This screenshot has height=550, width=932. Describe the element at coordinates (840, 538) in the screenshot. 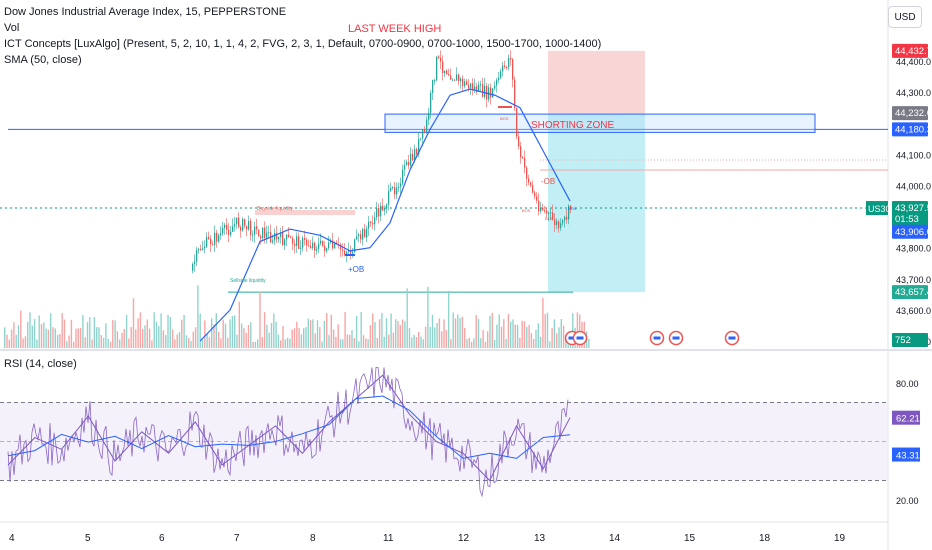

I see `time-axis-label: 19` at that location.